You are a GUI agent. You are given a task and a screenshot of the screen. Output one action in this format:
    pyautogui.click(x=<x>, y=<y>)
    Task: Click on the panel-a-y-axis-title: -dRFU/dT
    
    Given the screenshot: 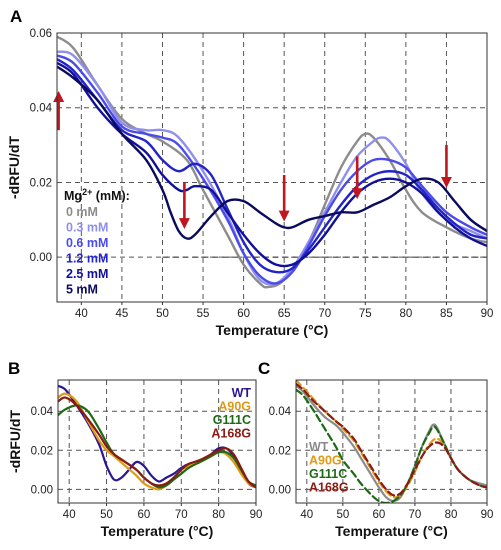 What is the action you would take?
    pyautogui.click(x=14, y=167)
    